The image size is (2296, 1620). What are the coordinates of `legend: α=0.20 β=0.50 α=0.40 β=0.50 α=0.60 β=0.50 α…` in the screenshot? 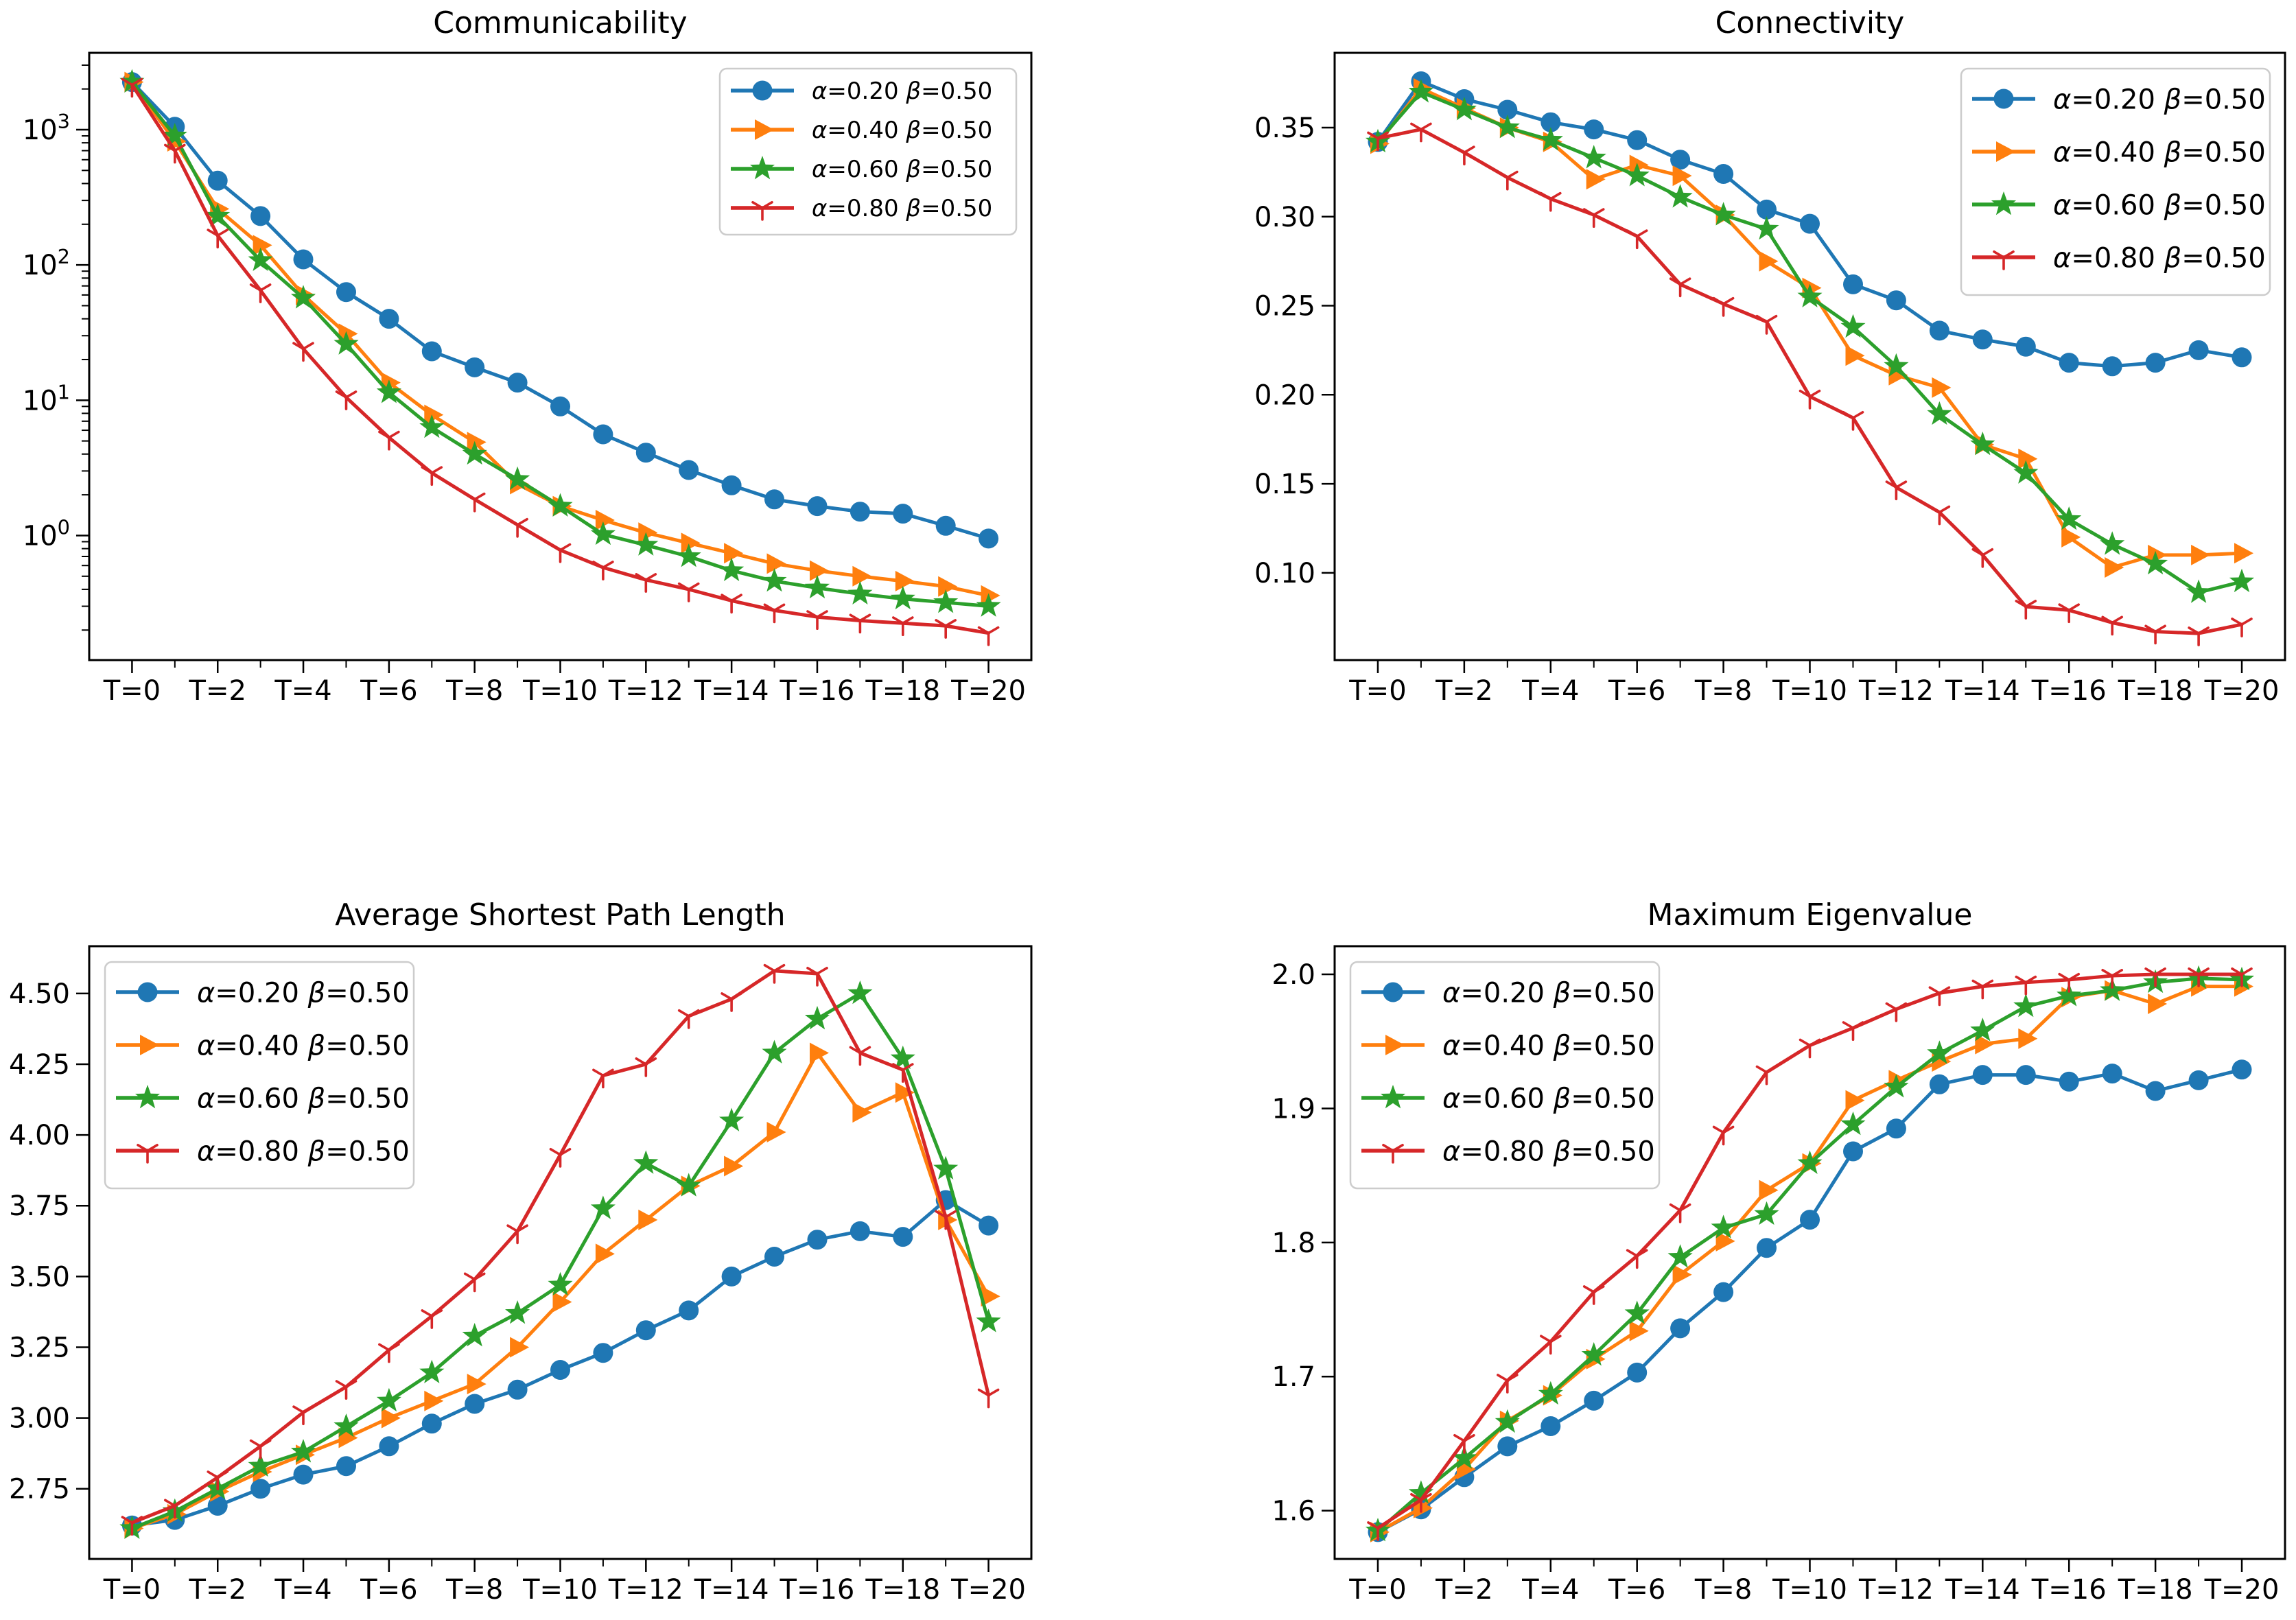 It's located at (868, 152).